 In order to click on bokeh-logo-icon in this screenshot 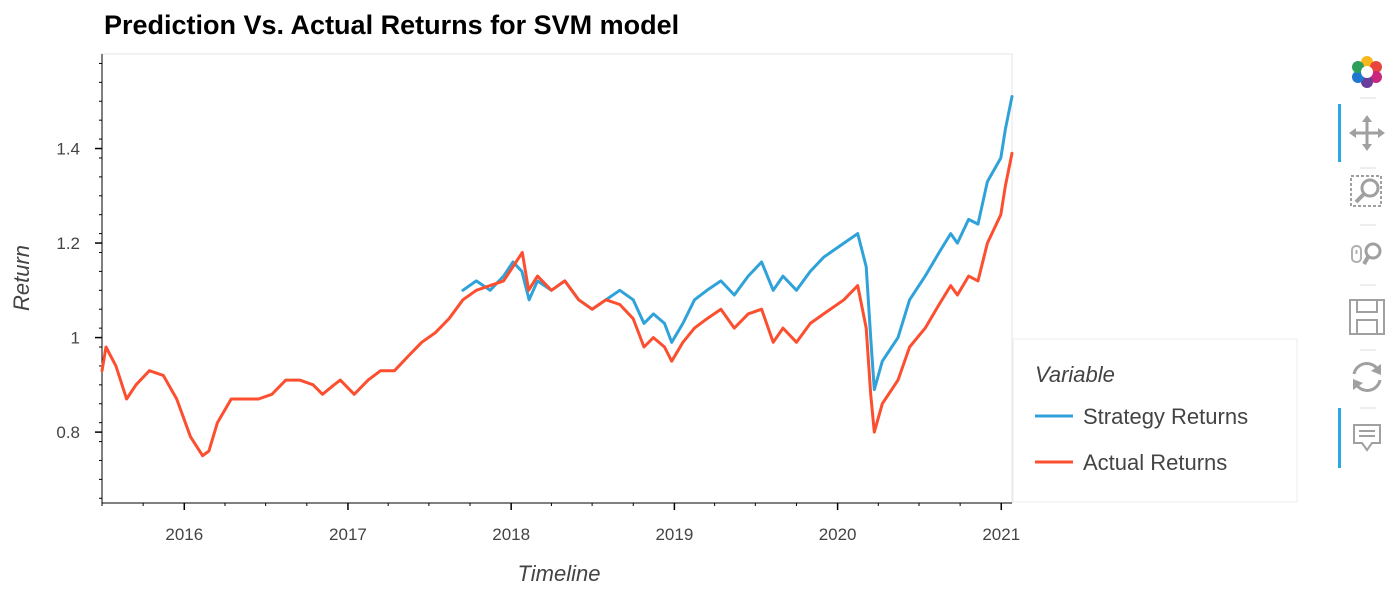, I will do `click(1367, 72)`.